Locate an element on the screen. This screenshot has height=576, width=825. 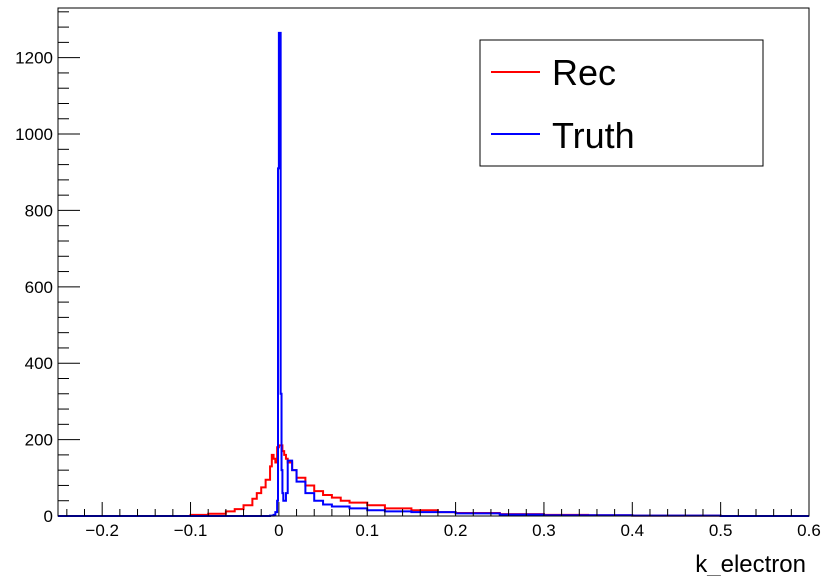
y-tick-label: 0 is located at coordinates (48, 516).